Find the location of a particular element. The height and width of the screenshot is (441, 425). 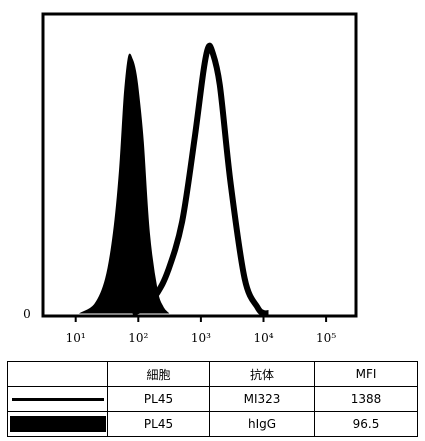

table-cell: MI323 is located at coordinates (262, 399).